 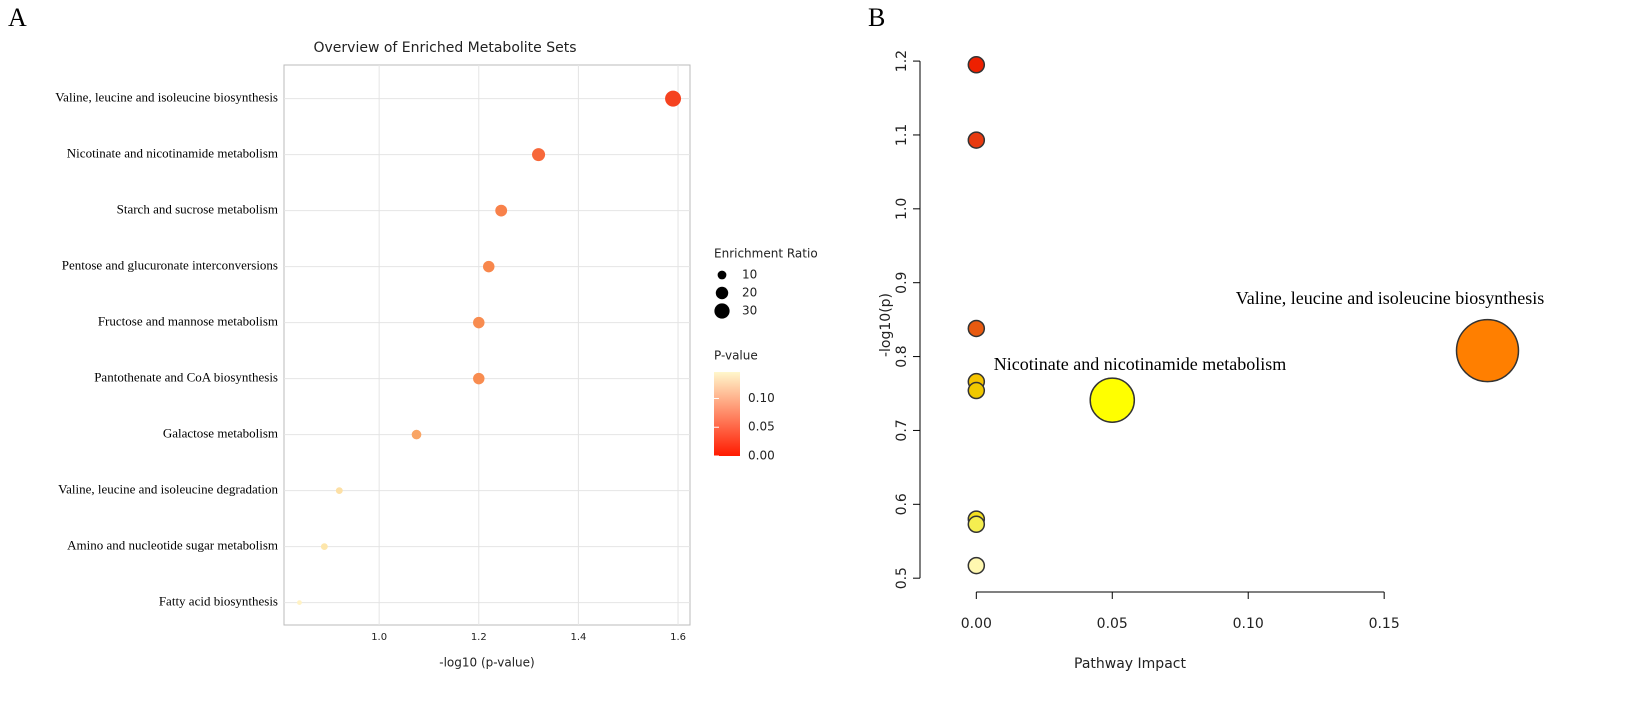 What do you see at coordinates (444, 48) in the screenshot?
I see `chart-title: Overview of Enriched Metabolite Sets` at bounding box center [444, 48].